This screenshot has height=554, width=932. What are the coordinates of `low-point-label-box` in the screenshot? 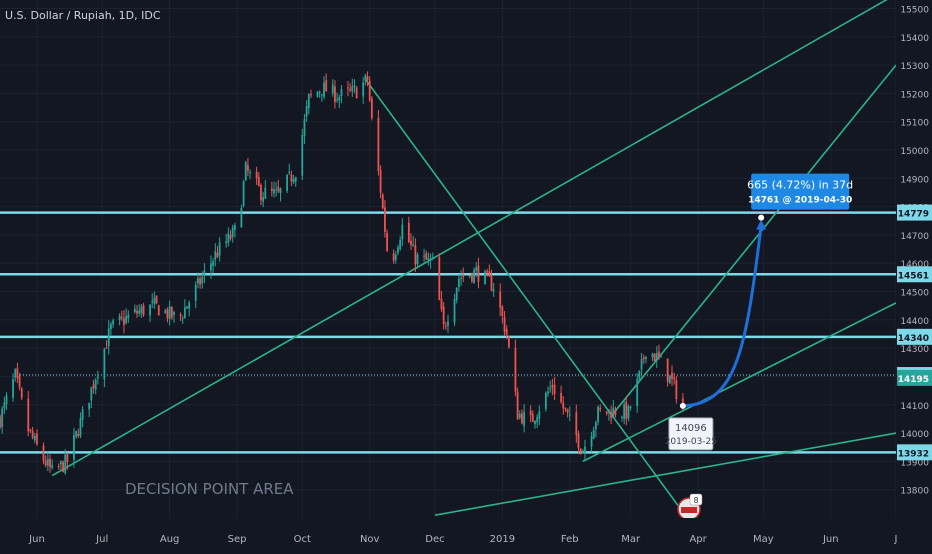 It's located at (691, 434).